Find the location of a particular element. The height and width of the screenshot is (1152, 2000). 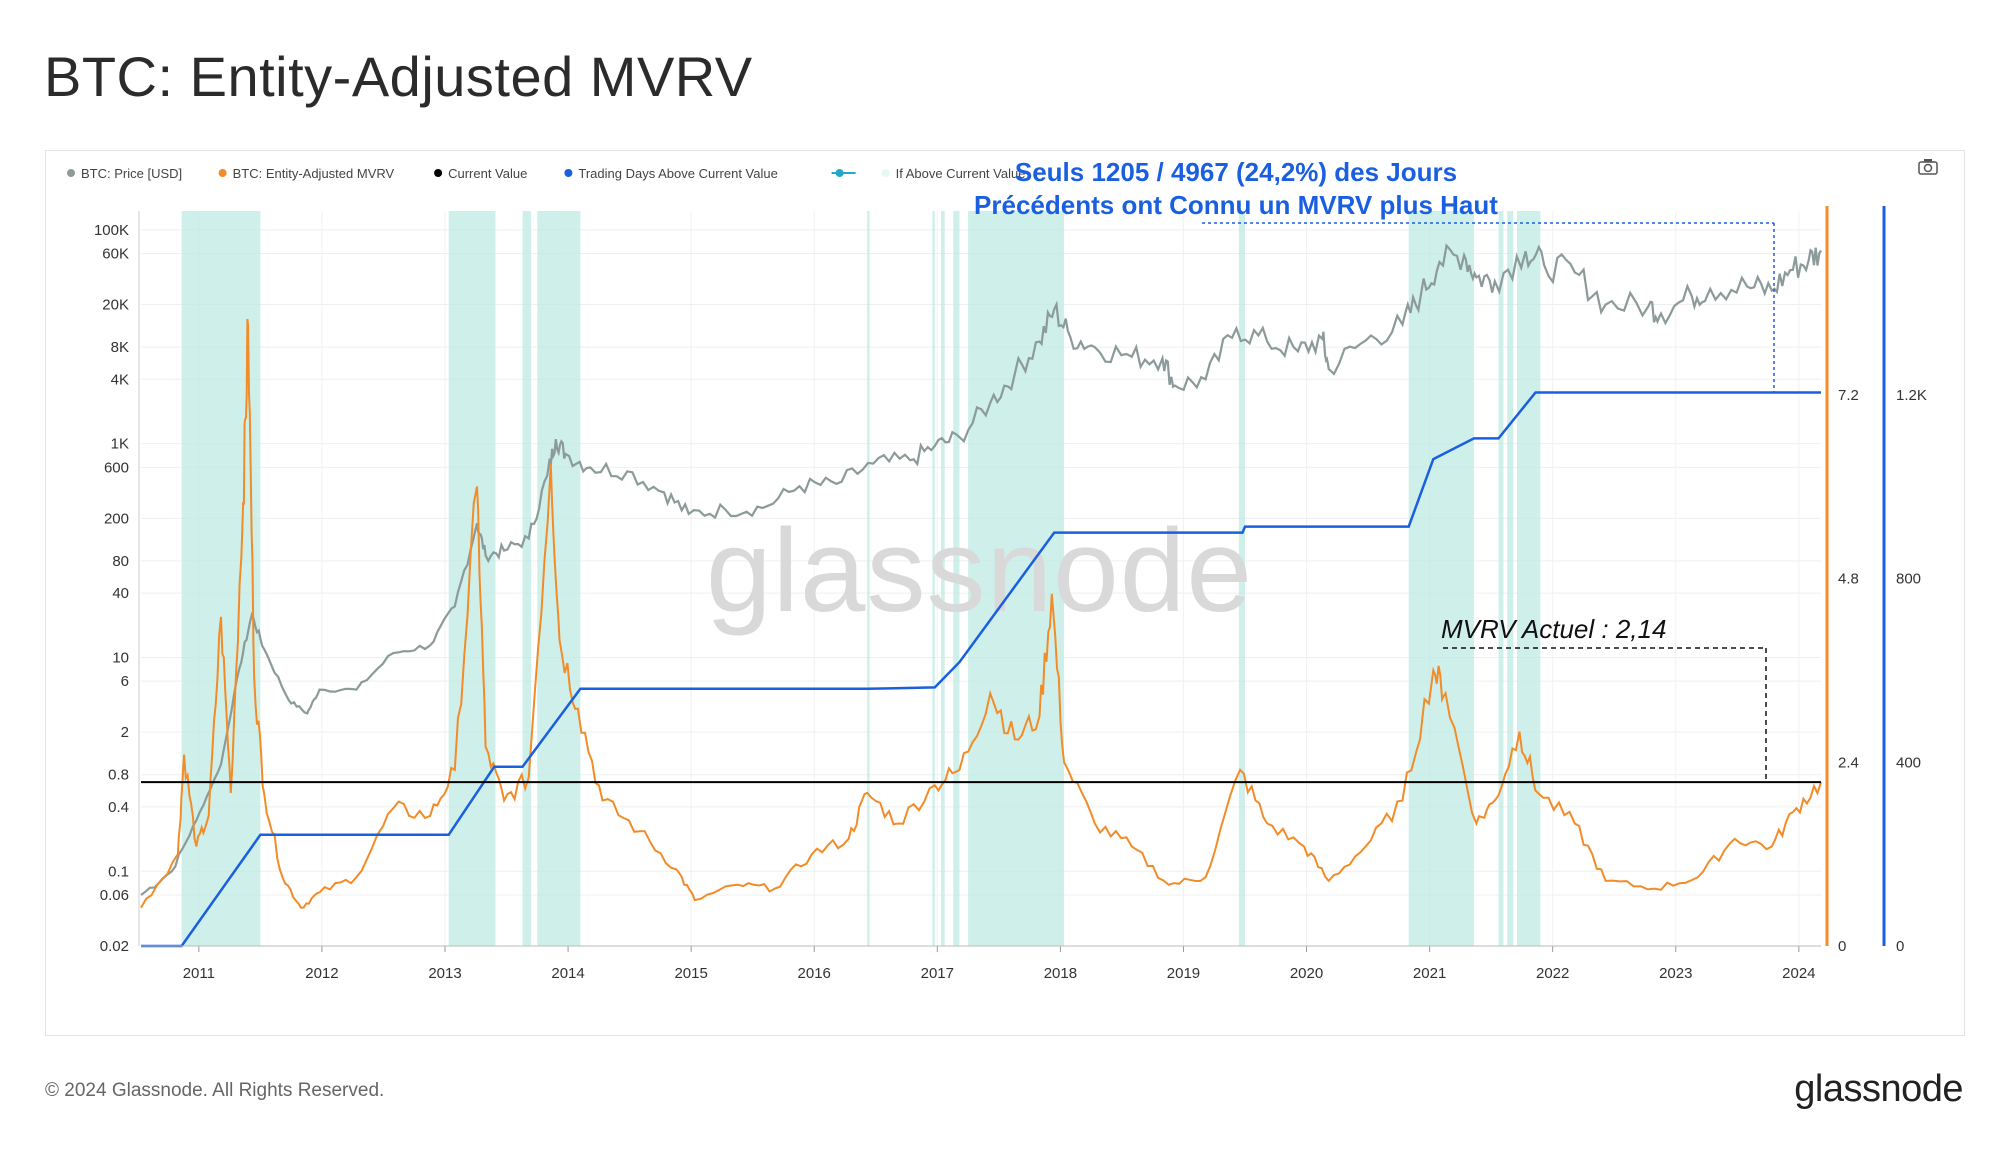

price-tick-label: 20K is located at coordinates (115, 305).